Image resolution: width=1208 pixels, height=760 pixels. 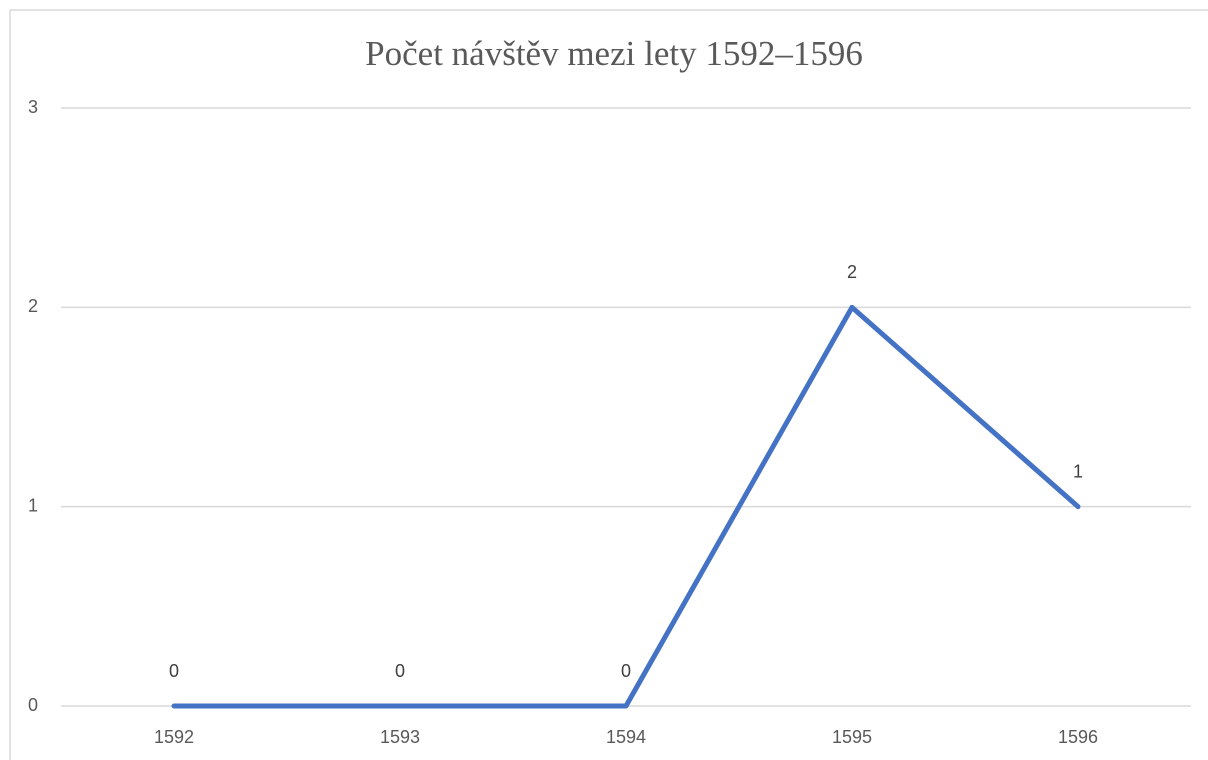 I want to click on data-label: 2, so click(x=852, y=272).